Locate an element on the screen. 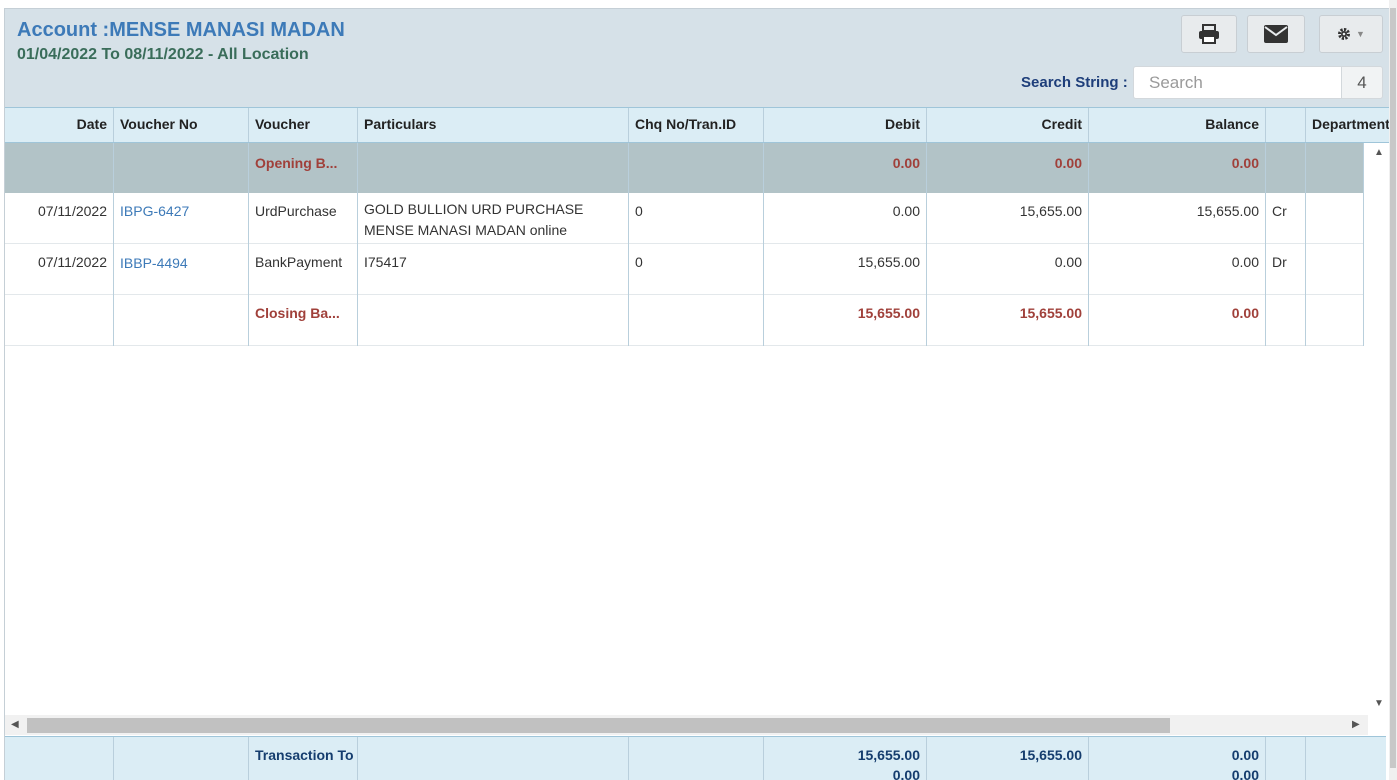 Image resolution: width=1397 pixels, height=780 pixels. row-credit: 15,655.00 is located at coordinates (1008, 218).